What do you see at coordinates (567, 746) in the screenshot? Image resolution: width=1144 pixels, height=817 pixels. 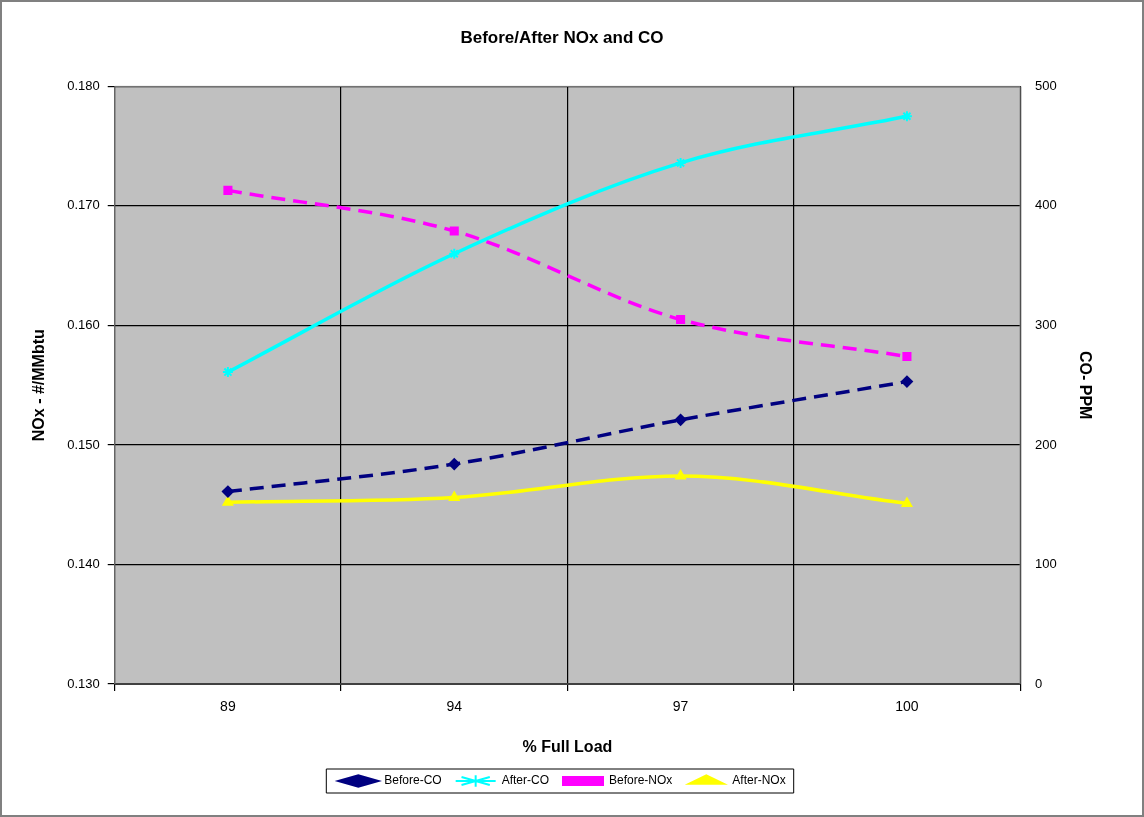 I see `x-axis-title: % Full Load` at bounding box center [567, 746].